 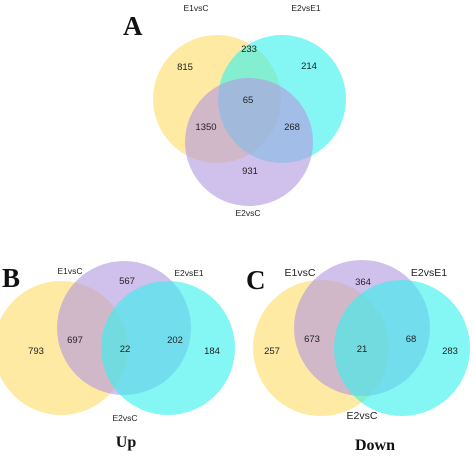 What do you see at coordinates (292, 127) in the screenshot?
I see `panel-a-count-e2vse1-e2vsc: 268` at bounding box center [292, 127].